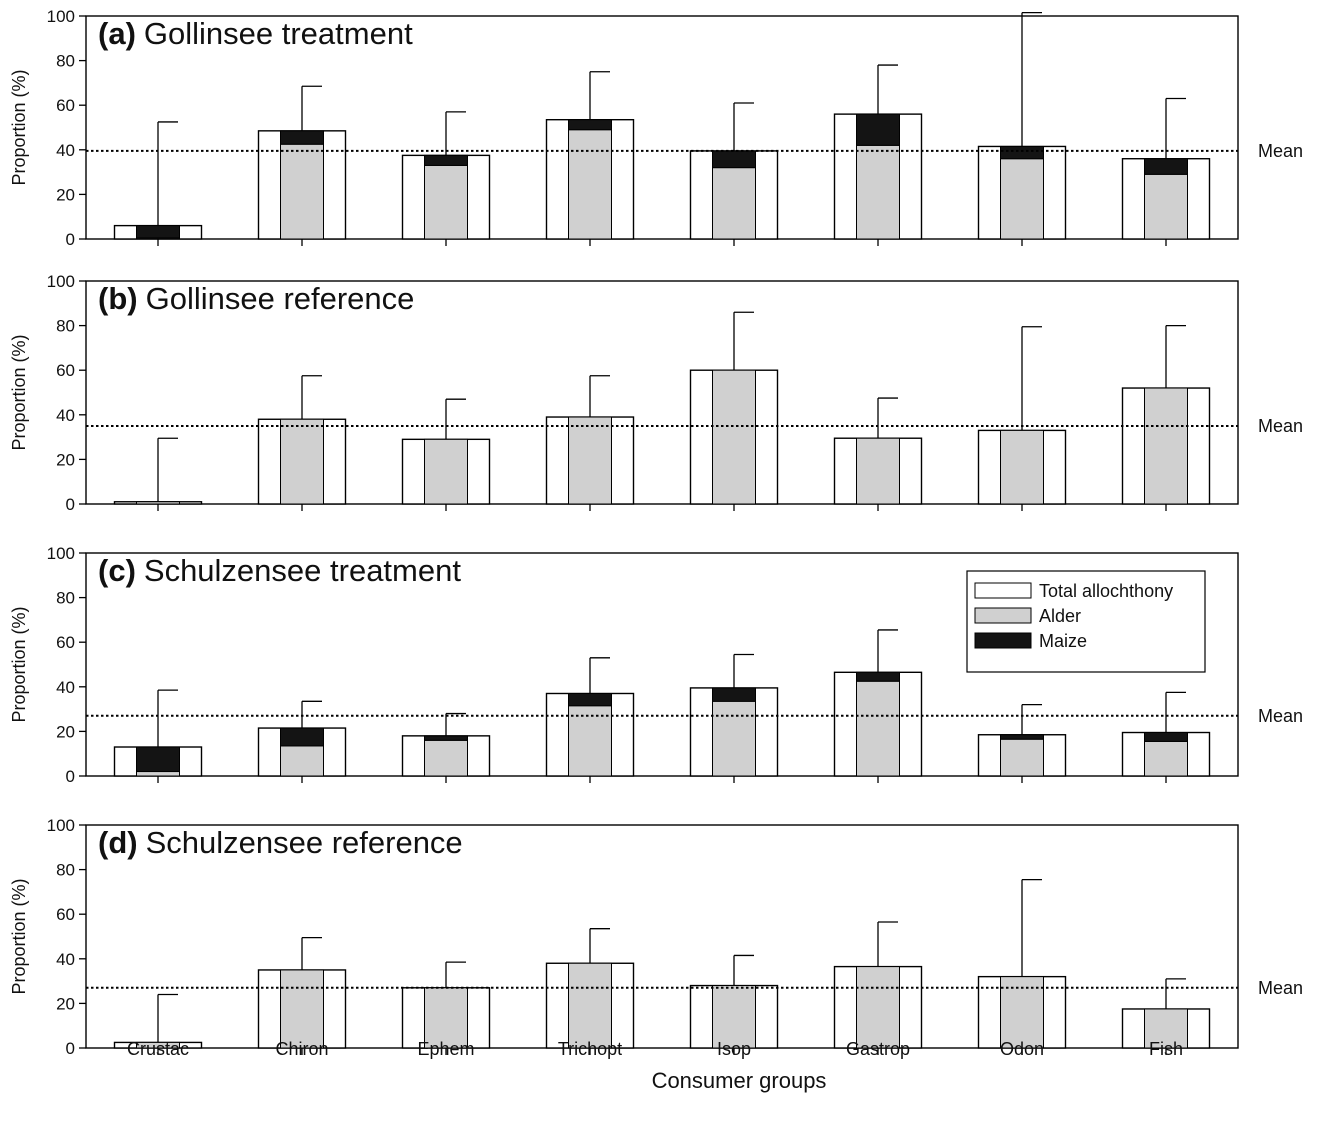  Describe the element at coordinates (739, 1080) in the screenshot. I see `x-axis-title: Consumer groups` at that location.